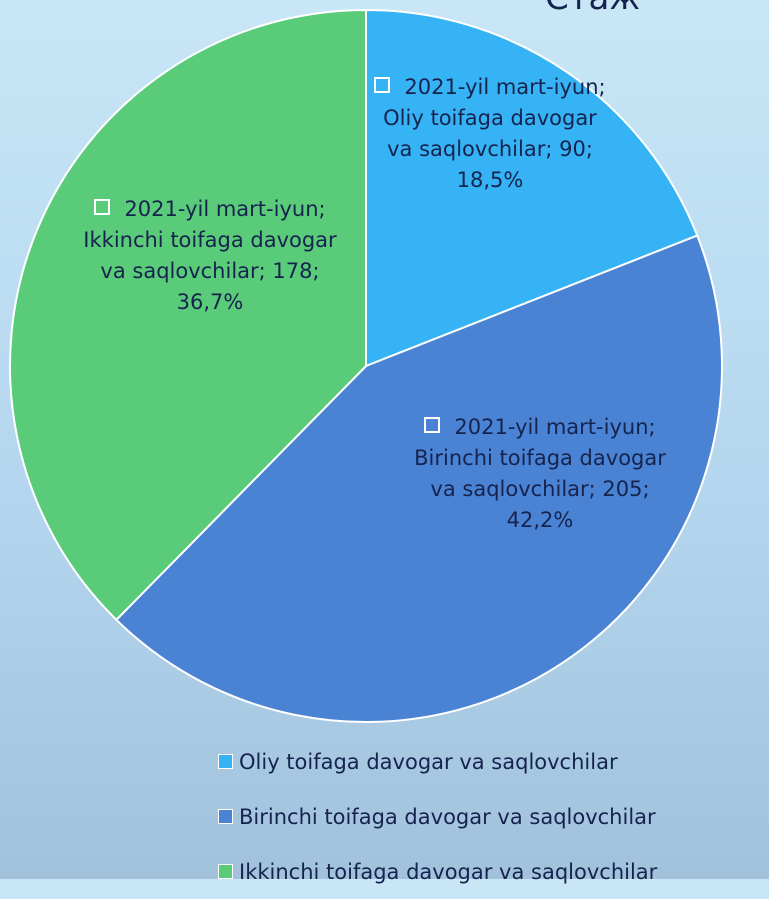 The width and height of the screenshot is (769, 899). I want to click on legend-item: Birinchi toifaga davogar va saqlovchilar, so click(437, 816).